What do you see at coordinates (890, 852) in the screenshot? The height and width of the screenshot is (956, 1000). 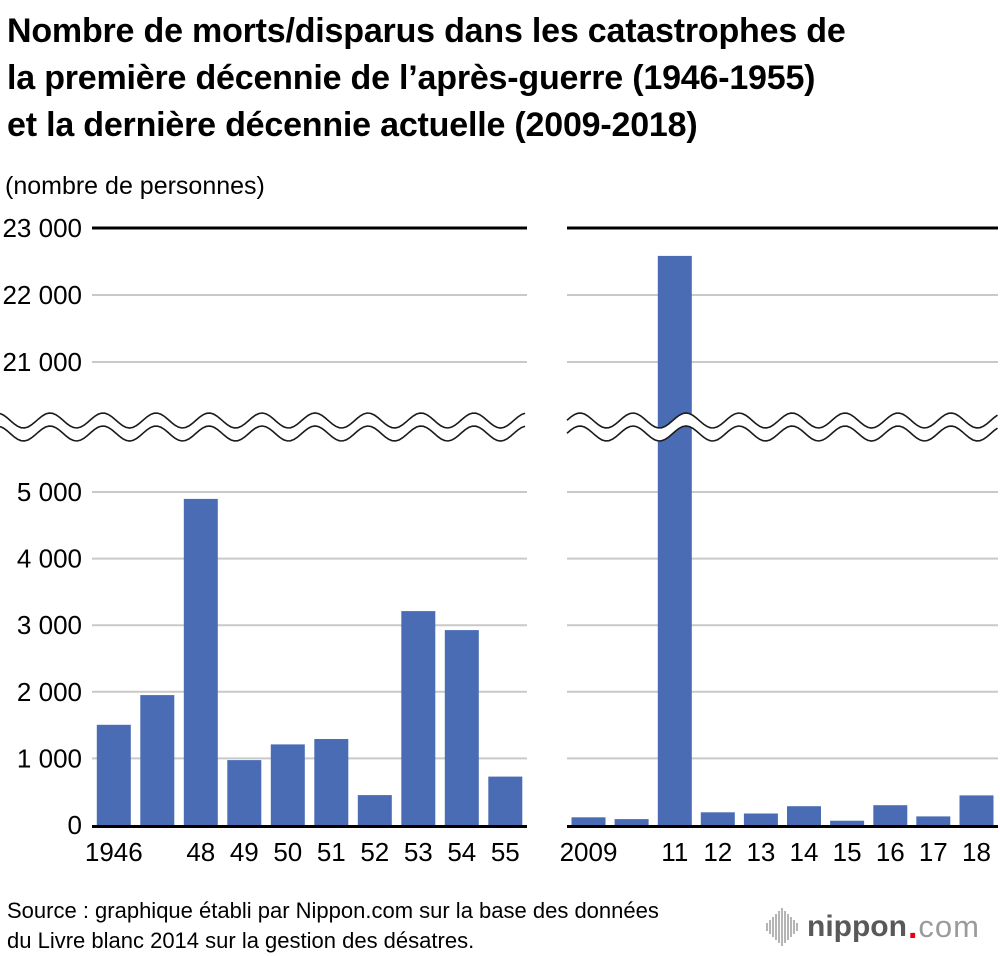 I see `x-tick-label-2016: 16` at bounding box center [890, 852].